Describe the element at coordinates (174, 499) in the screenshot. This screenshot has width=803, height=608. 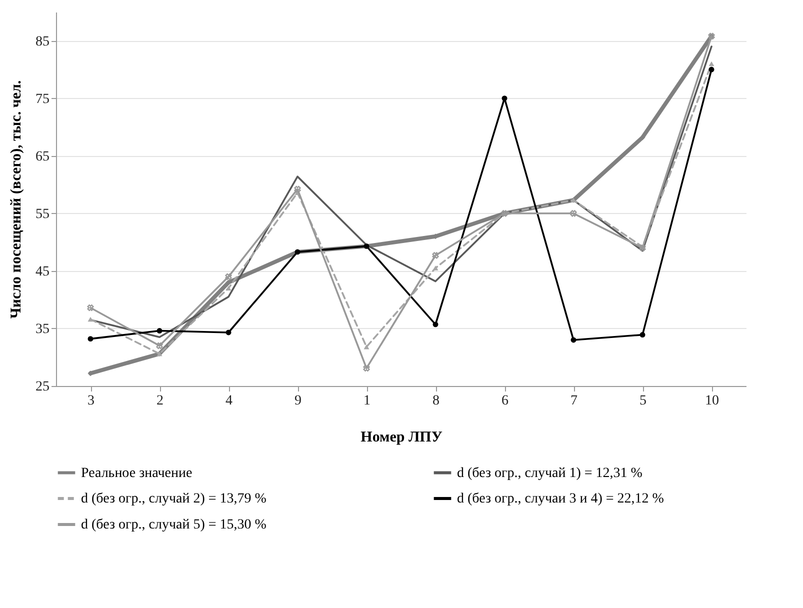
I see `legend-label: d (без огр., случай 2) = 13,79 %` at that location.